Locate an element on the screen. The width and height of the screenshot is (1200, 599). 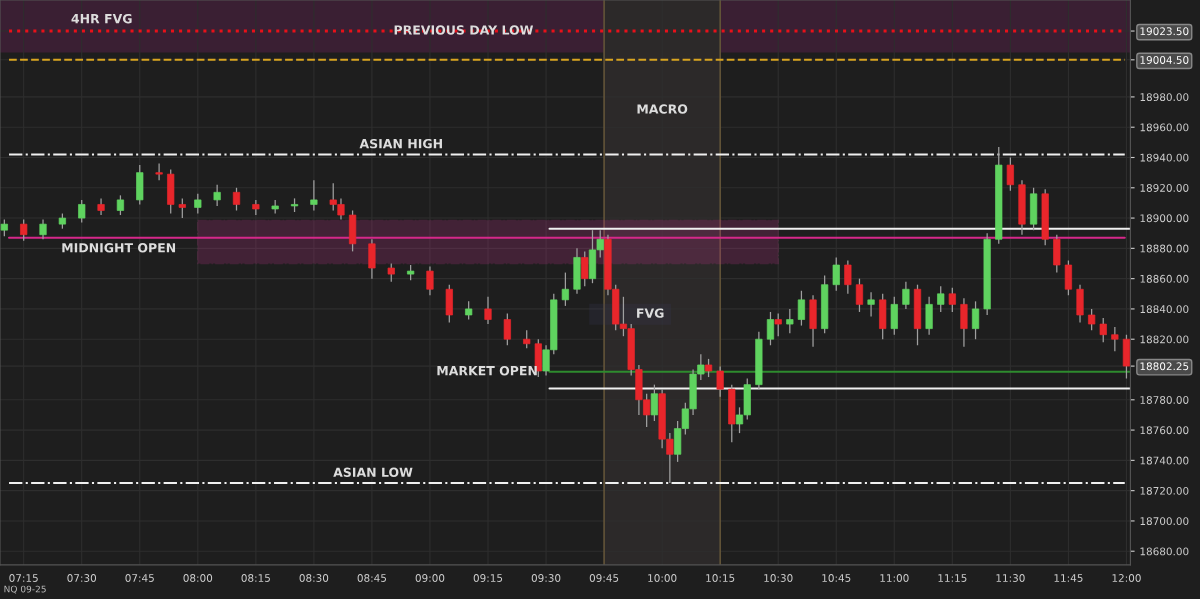
y-tick-label: 18740.00 is located at coordinates (1164, 460).